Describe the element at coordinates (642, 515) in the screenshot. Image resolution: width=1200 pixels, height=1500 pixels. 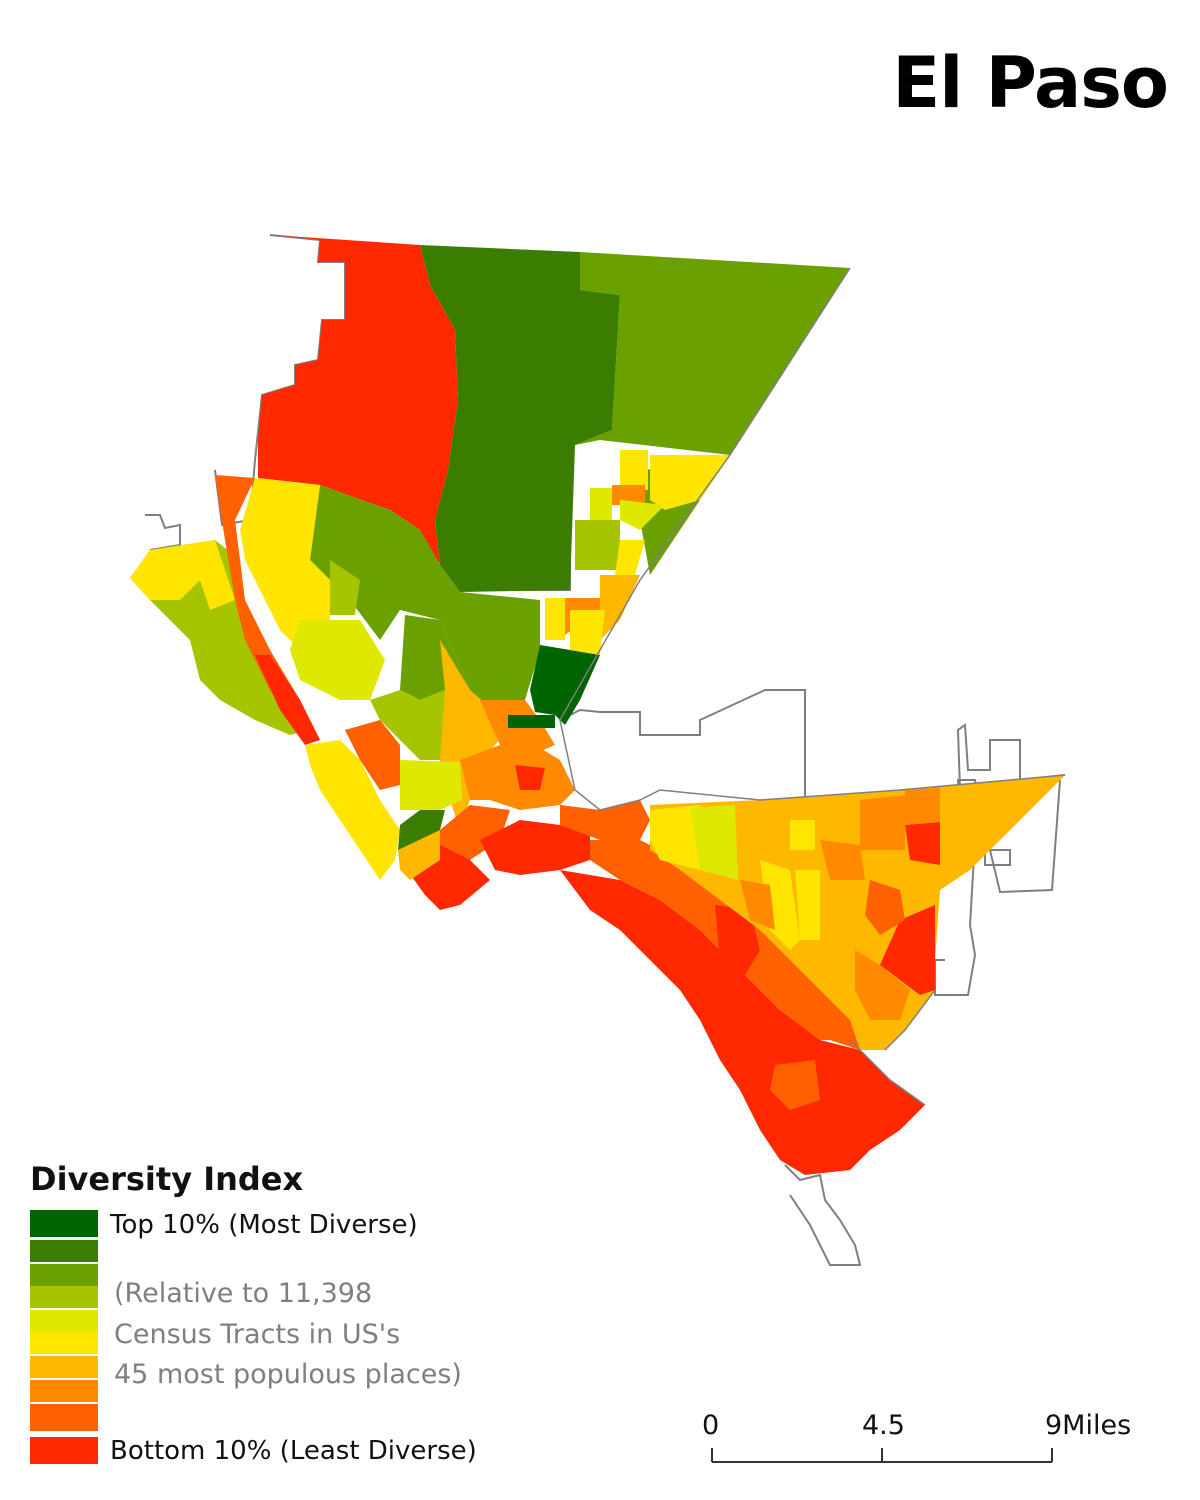
I see `tract-ne-yg3` at that location.